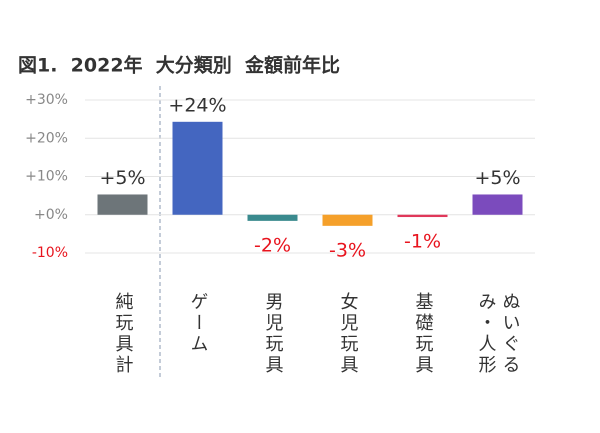 The width and height of the screenshot is (600, 433). Describe the element at coordinates (123, 334) in the screenshot. I see `x-tick-label: 純玩具計` at that location.